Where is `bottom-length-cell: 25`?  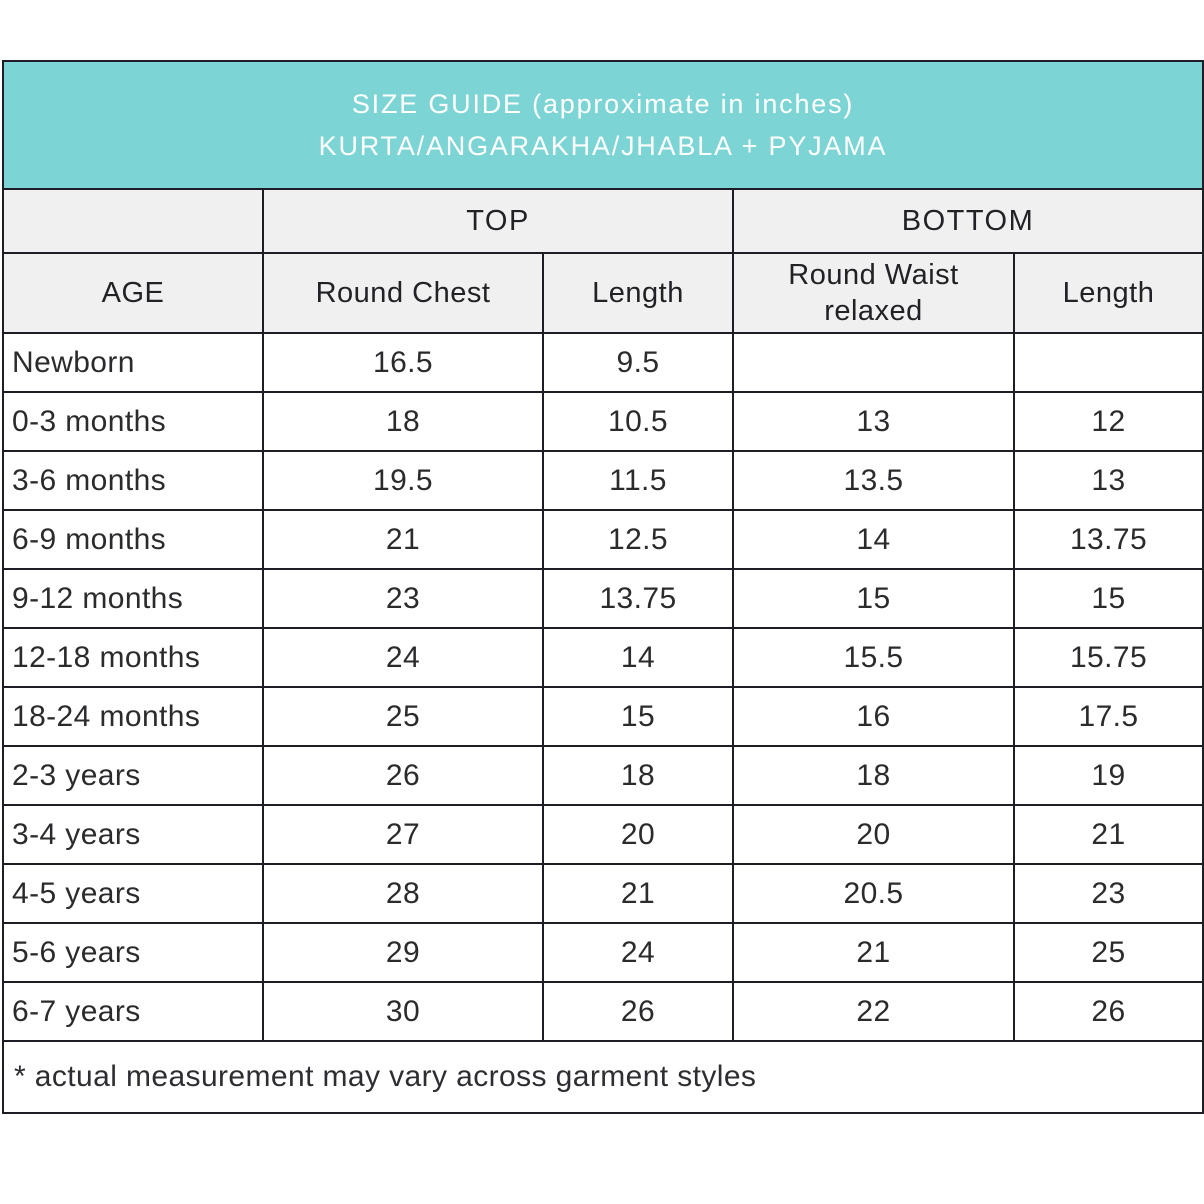
bottom-length-cell: 25 is located at coordinates (1108, 952).